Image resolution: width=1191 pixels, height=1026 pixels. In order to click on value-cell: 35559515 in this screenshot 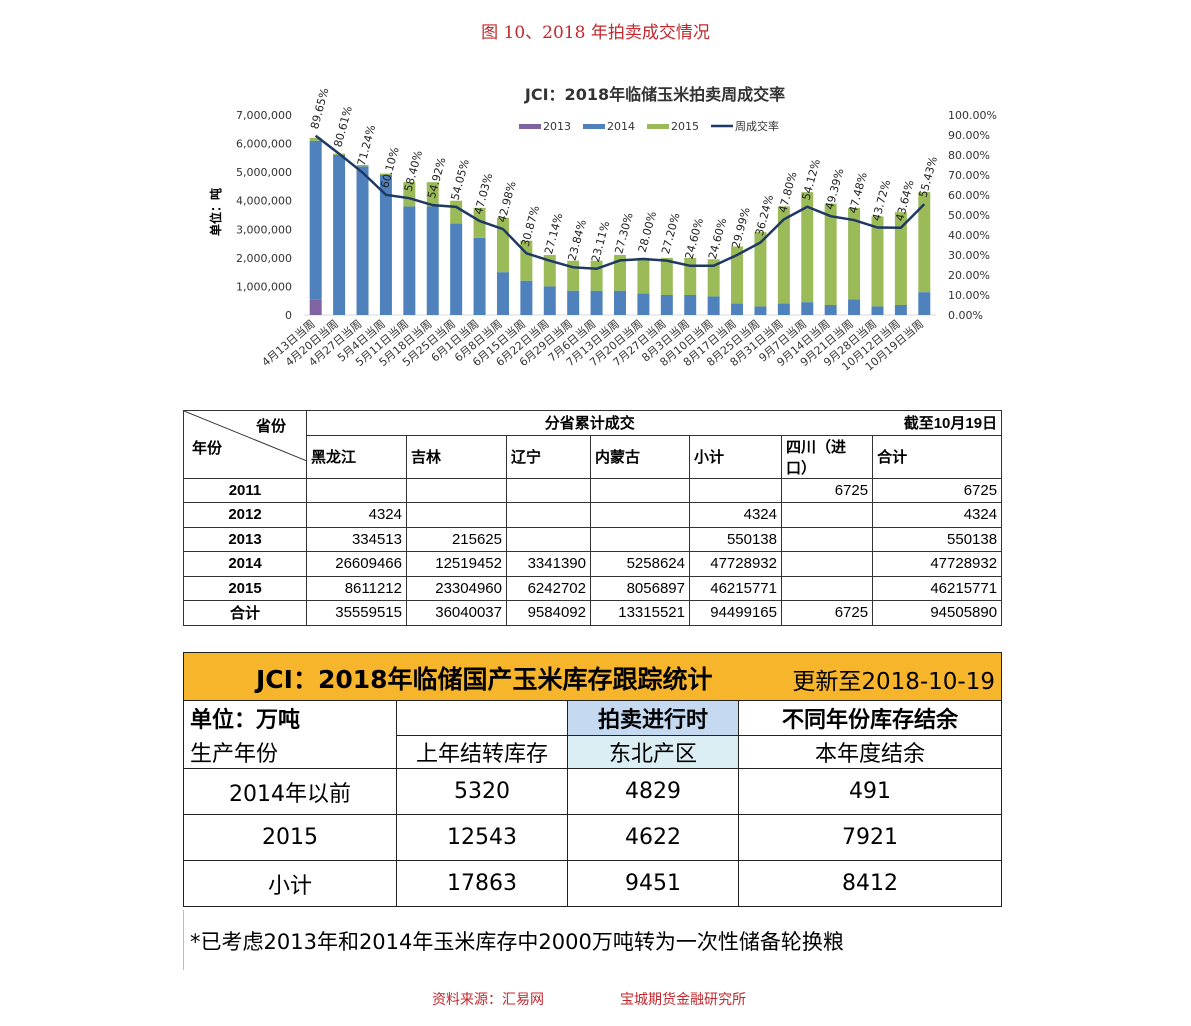, I will do `click(356, 613)`.